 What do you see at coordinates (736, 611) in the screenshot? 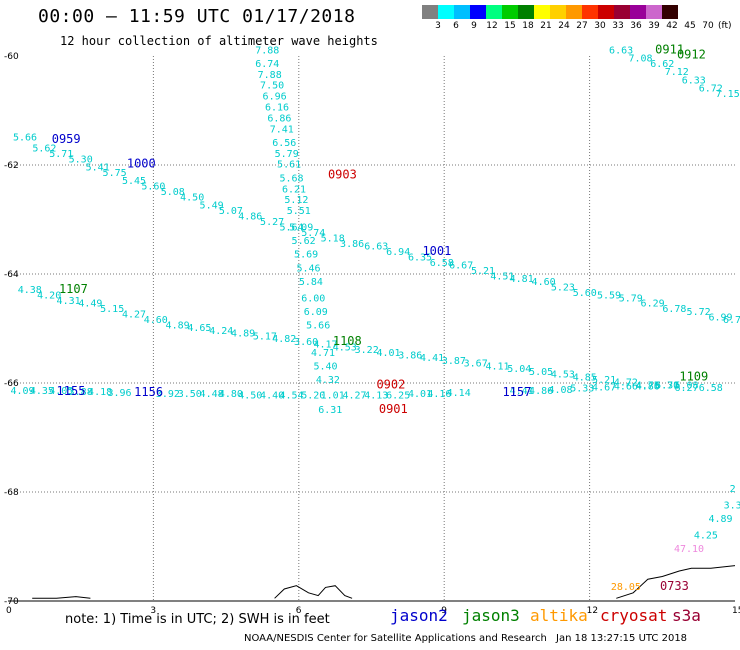
I see `x-tick-label: 15` at bounding box center [736, 611].